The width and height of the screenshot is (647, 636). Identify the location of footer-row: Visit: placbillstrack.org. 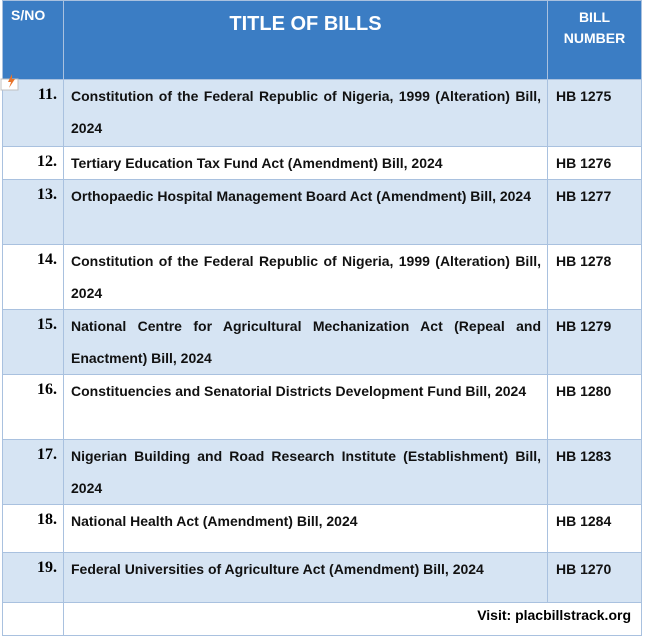
(322, 619).